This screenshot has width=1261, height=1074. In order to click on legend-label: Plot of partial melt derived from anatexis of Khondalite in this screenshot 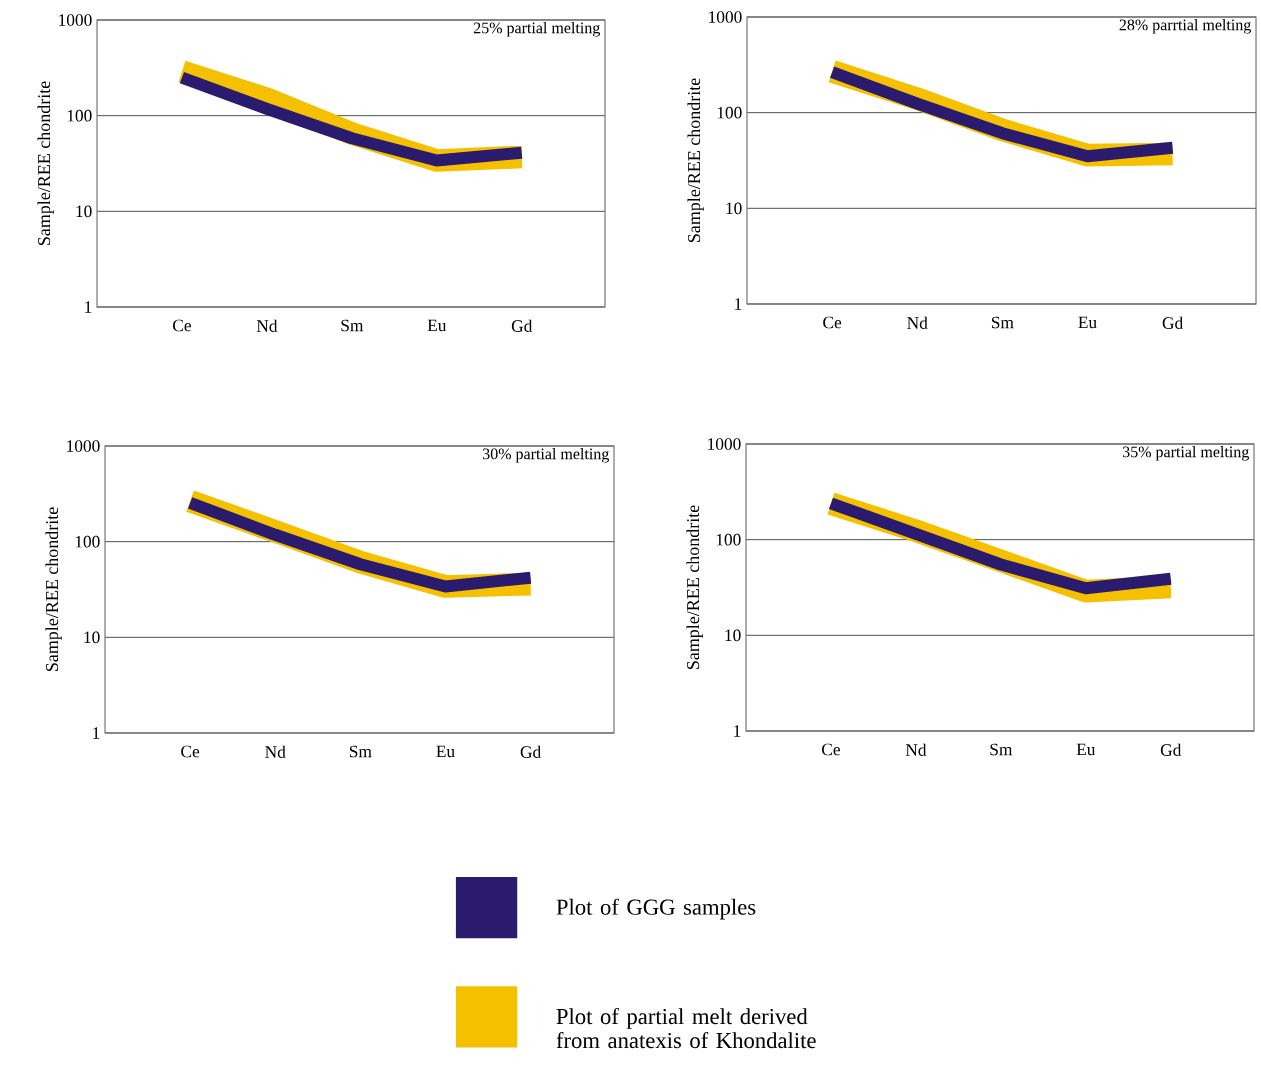, I will do `click(686, 1028)`.